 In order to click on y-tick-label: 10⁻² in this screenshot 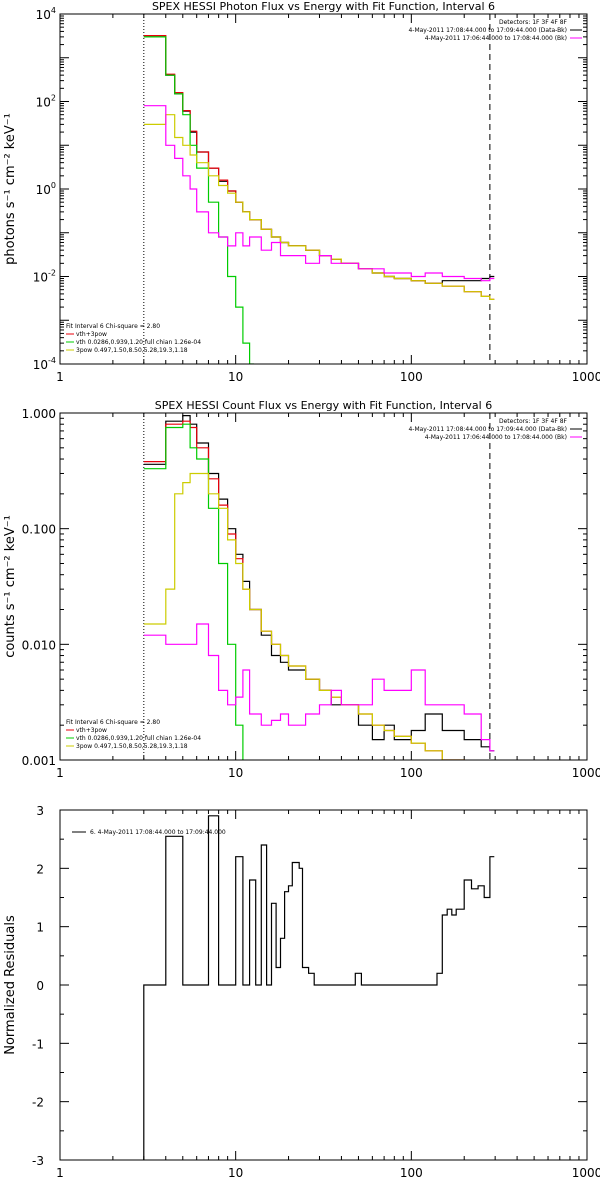, I will do `click(44, 277)`.